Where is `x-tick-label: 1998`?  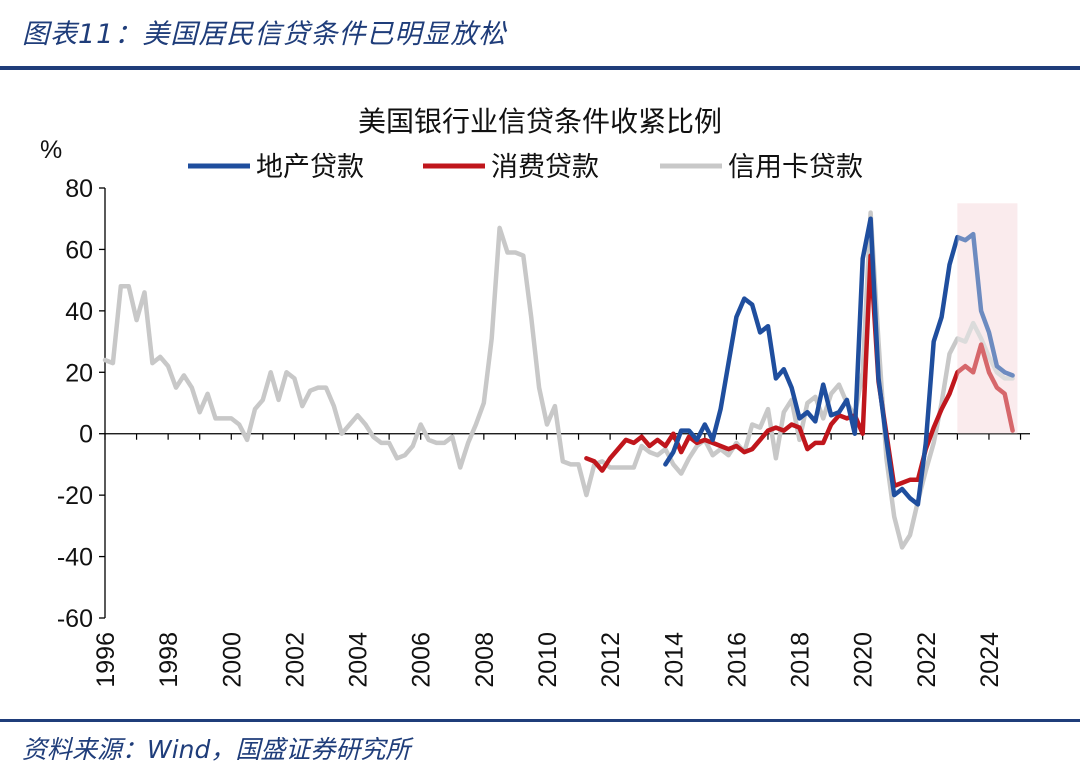 x-tick-label: 1998 is located at coordinates (169, 660).